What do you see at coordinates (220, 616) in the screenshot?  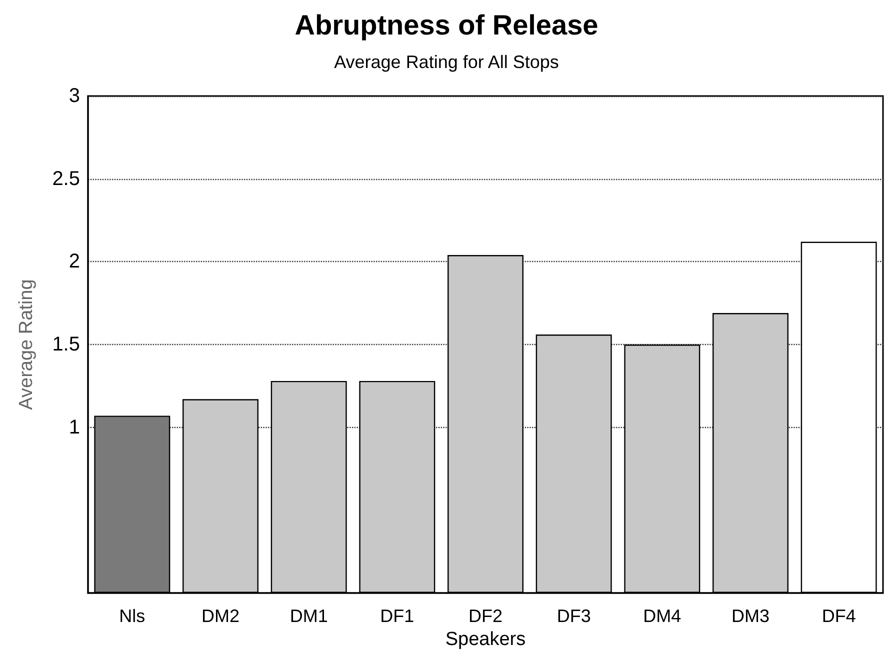 I see `x-tick-label: DM2` at bounding box center [220, 616].